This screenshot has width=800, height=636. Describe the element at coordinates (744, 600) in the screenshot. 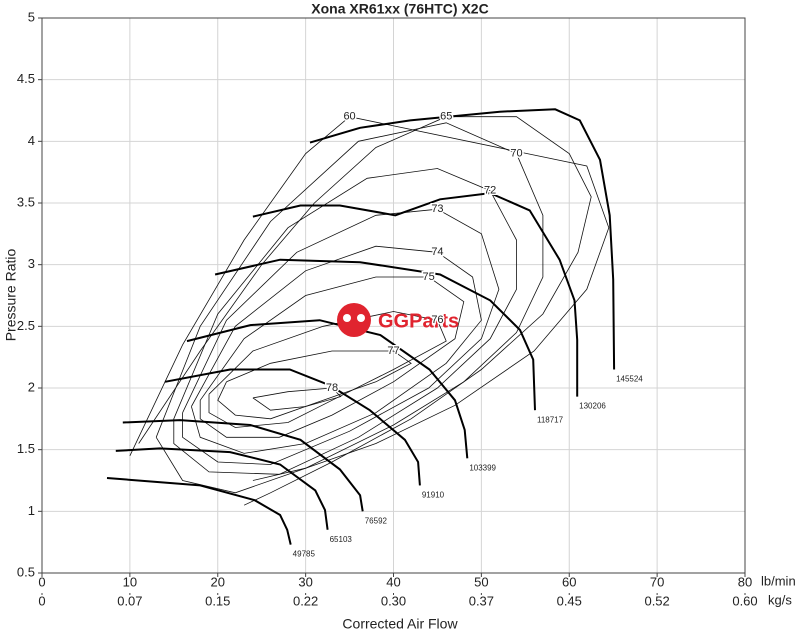

I see `x2-tick-label: 0.60` at that location.